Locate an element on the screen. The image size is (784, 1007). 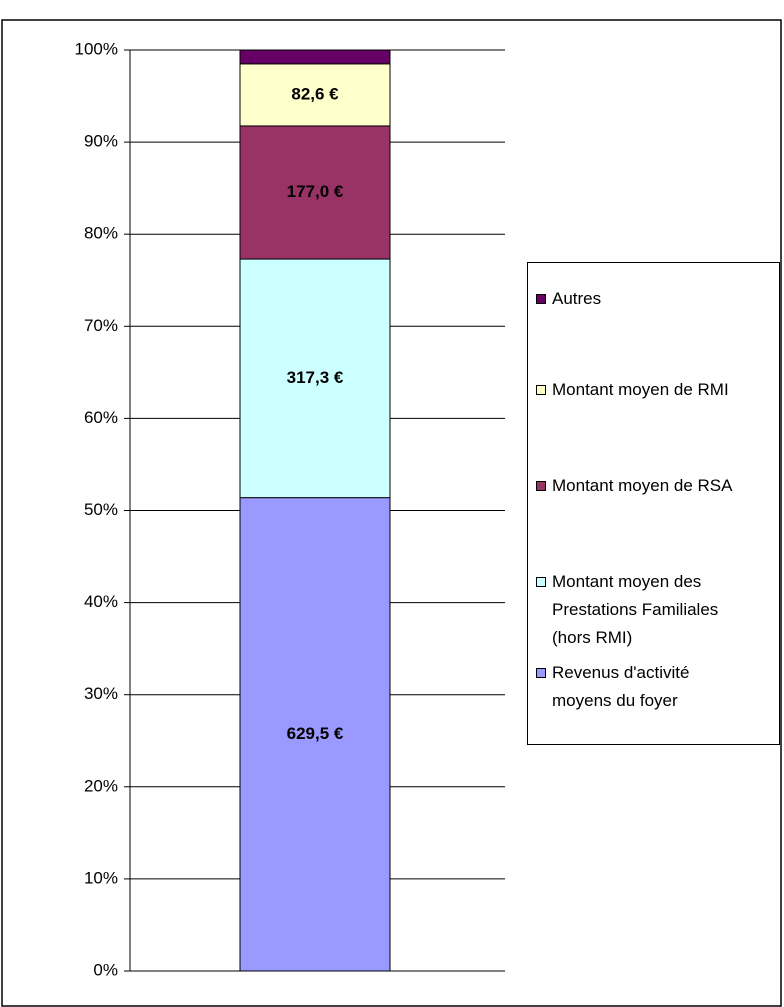
legend-label: Autres is located at coordinates (577, 298).